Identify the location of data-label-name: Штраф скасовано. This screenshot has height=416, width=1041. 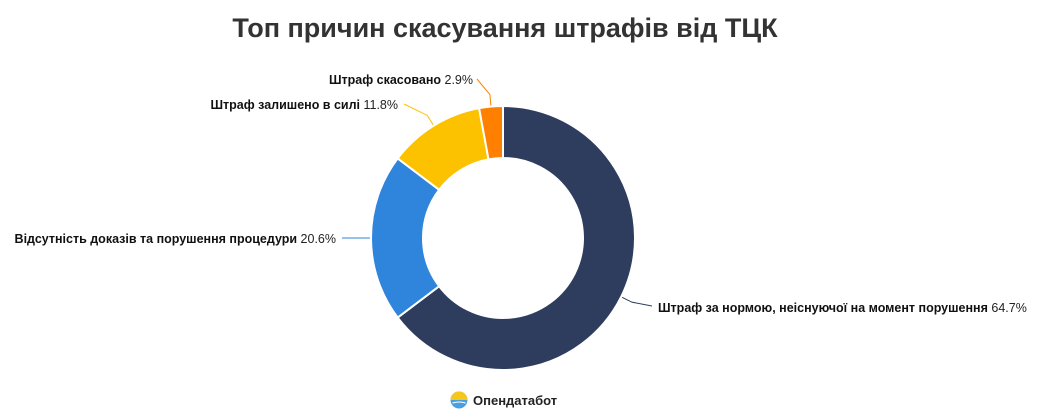
(387, 80).